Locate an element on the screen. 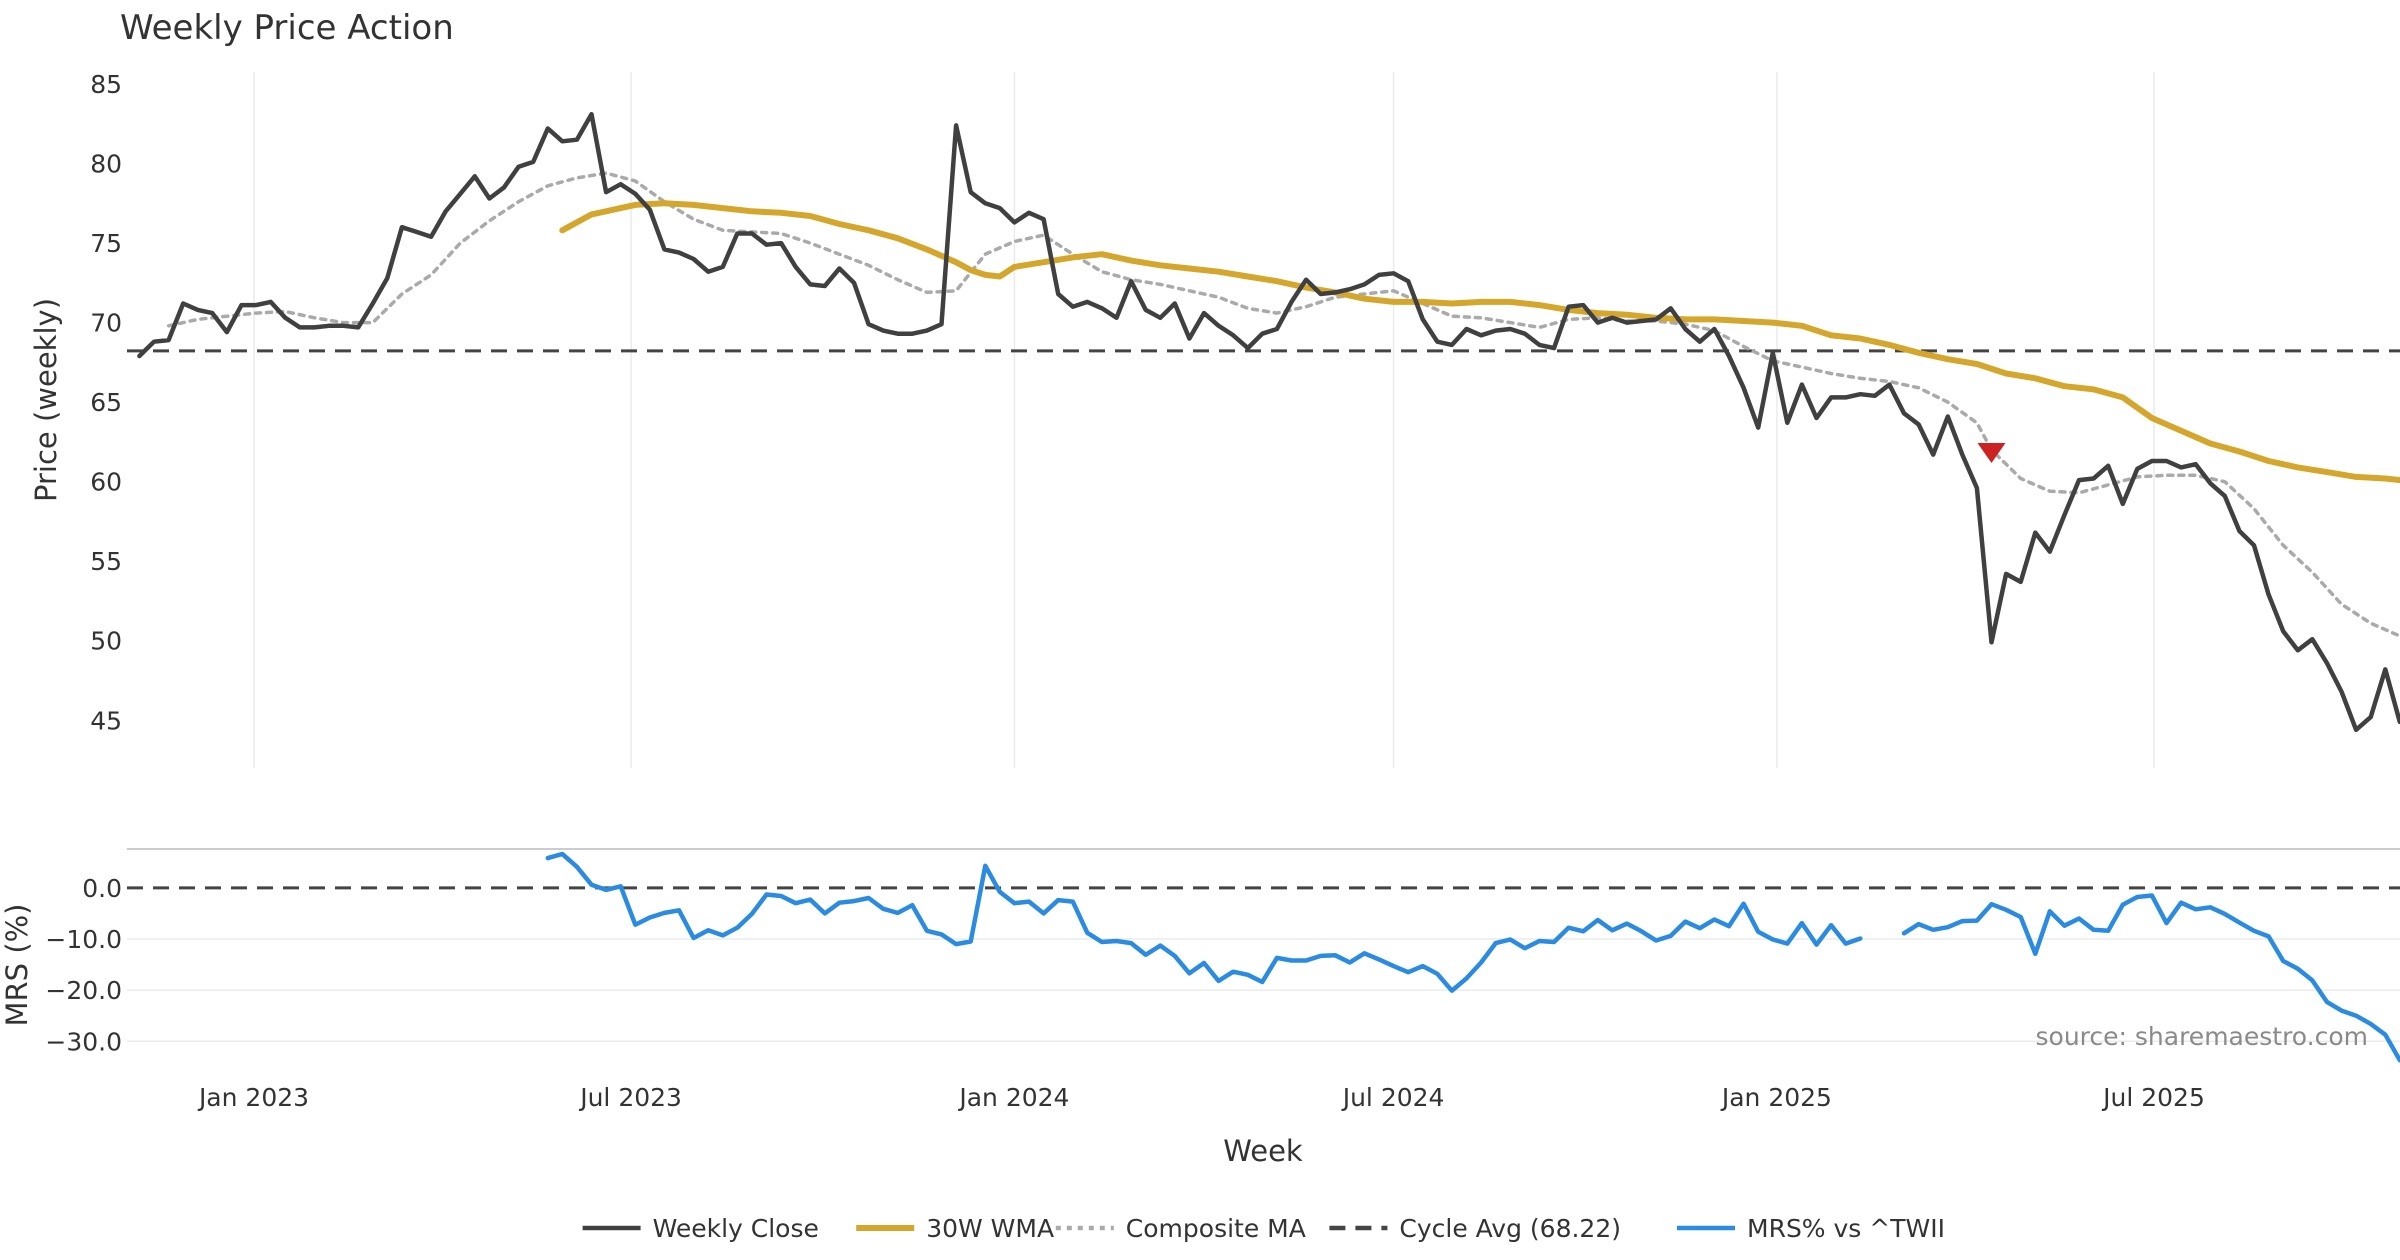 The width and height of the screenshot is (2400, 1260). x-axis-label: Week is located at coordinates (1263, 1151).